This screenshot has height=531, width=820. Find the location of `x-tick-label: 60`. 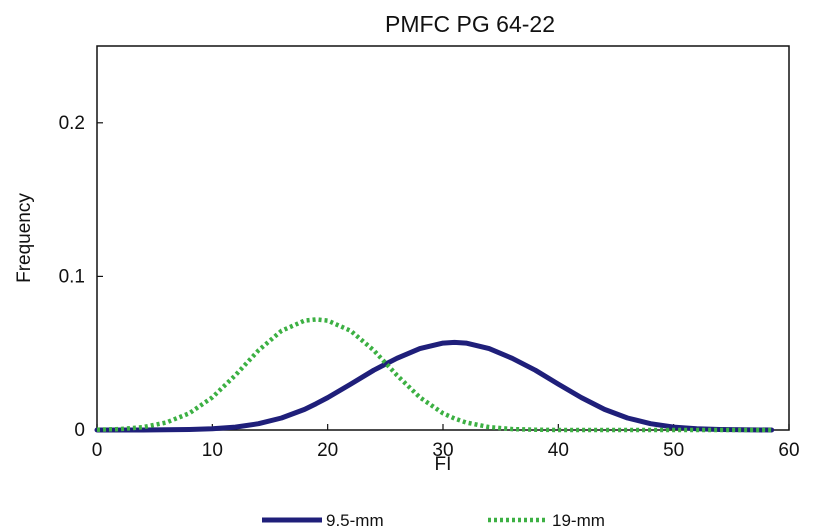

x-tick-label: 60 is located at coordinates (788, 450).